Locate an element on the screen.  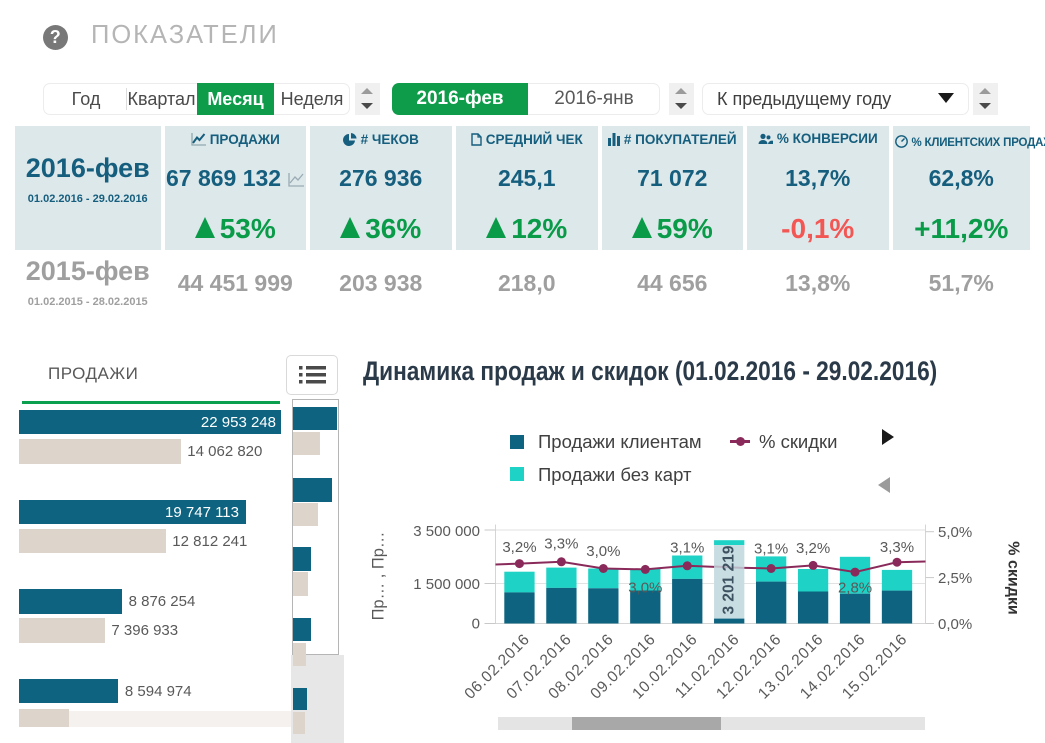
svg-text: 2,5% is located at coordinates (955, 578).